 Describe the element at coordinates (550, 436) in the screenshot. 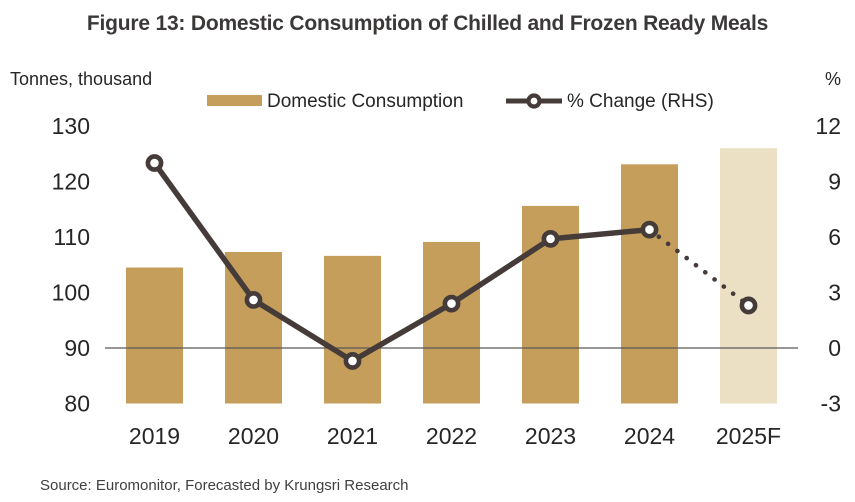

I see `x-axis-label-2023: 2023` at that location.